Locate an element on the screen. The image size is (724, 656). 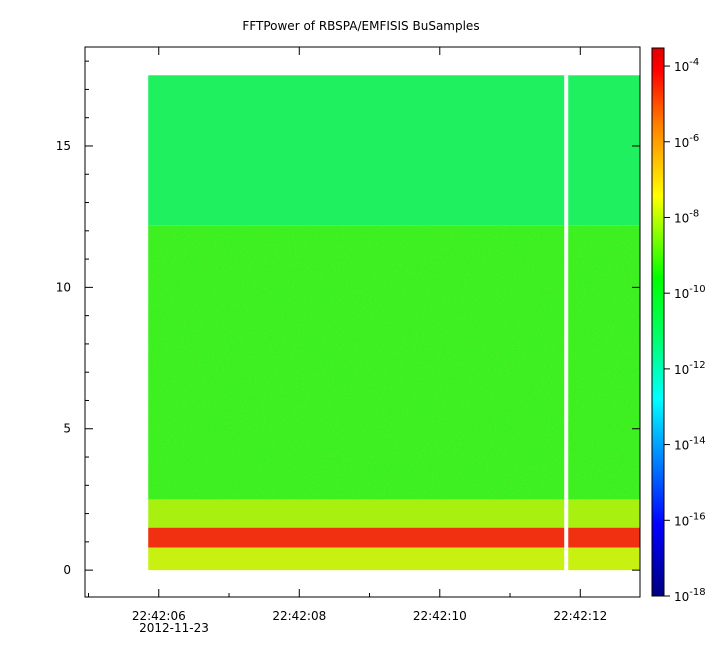
colorbar-tick-label: 10⁻¹⁸ is located at coordinates (690, 595).